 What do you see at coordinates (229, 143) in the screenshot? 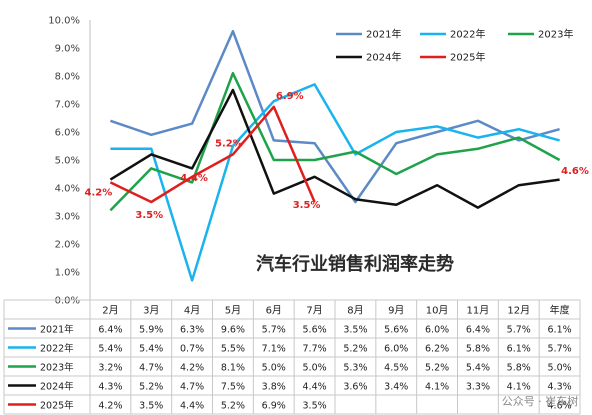
I see `annotation-label: 5.2%` at bounding box center [229, 143].